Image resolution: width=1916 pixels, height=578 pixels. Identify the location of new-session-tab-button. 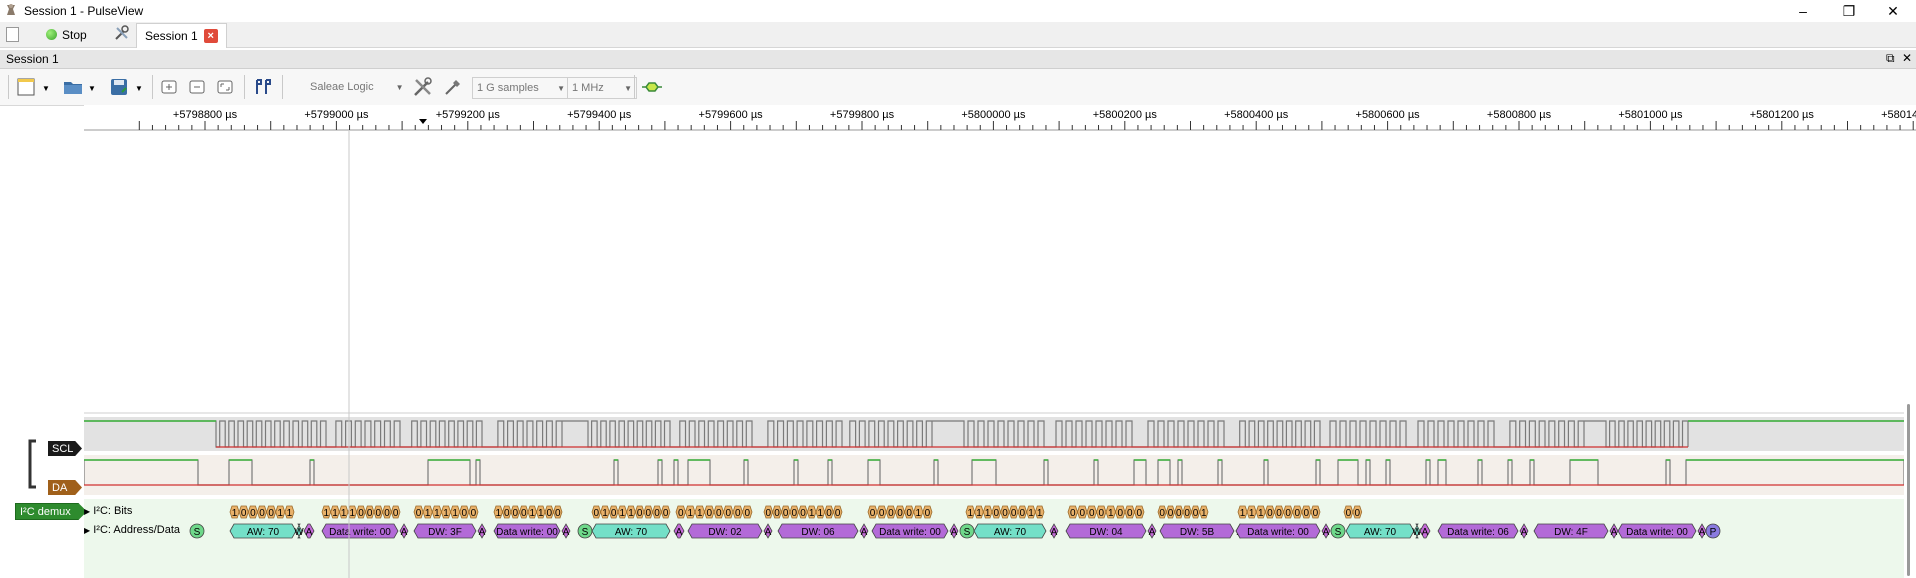
(12, 34).